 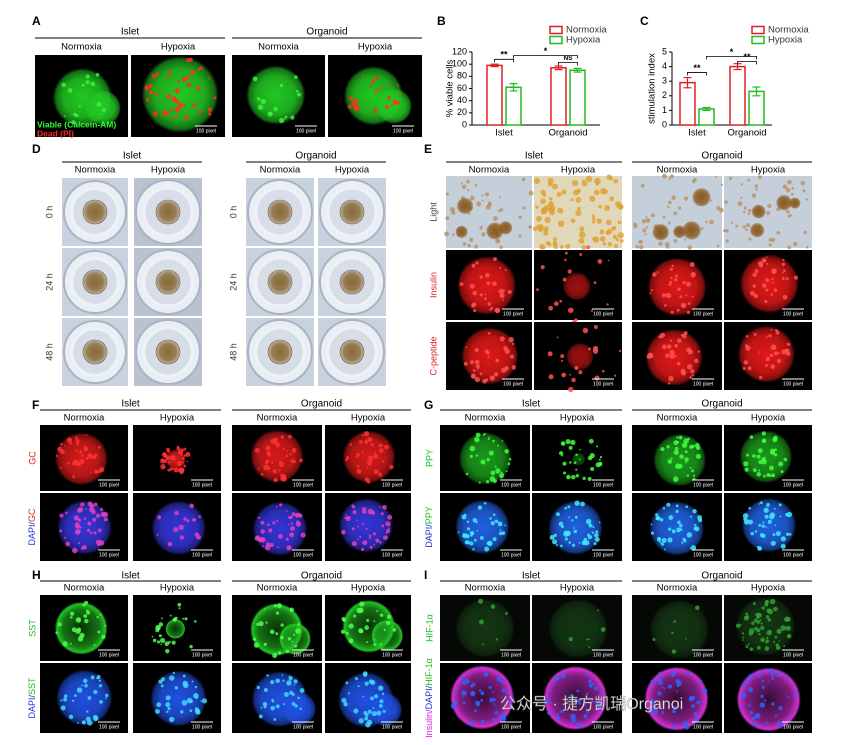 I want to click on y-tick-label: 120, so click(x=459, y=51).